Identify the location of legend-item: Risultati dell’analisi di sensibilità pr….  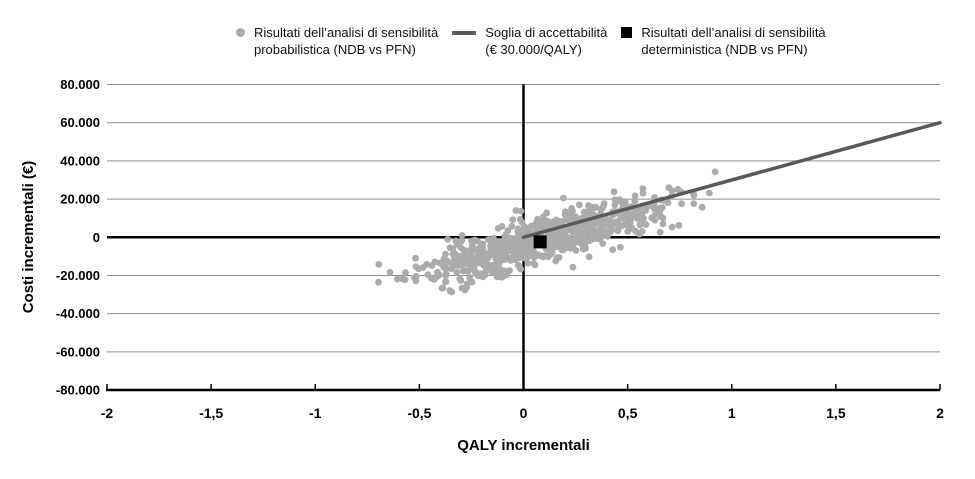
(337, 41).